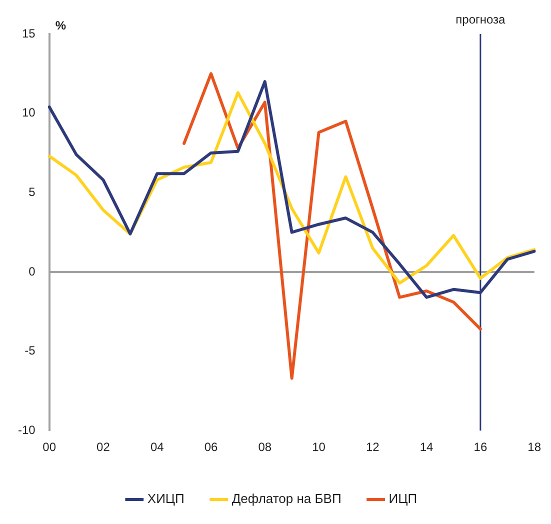  What do you see at coordinates (29, 113) in the screenshot?
I see `y-tick-label: 10` at bounding box center [29, 113].